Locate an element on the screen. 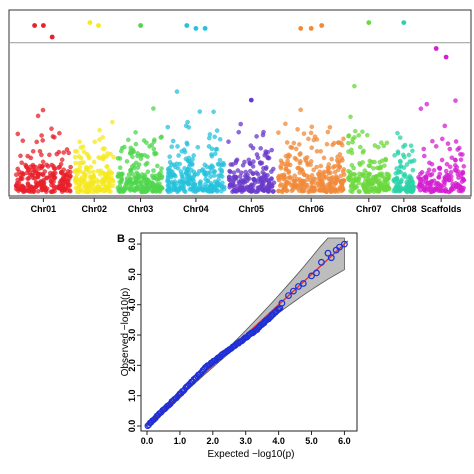 Image resolution: width=474 pixels, height=474 pixels. x-tick-label: 4.0 is located at coordinates (278, 441).